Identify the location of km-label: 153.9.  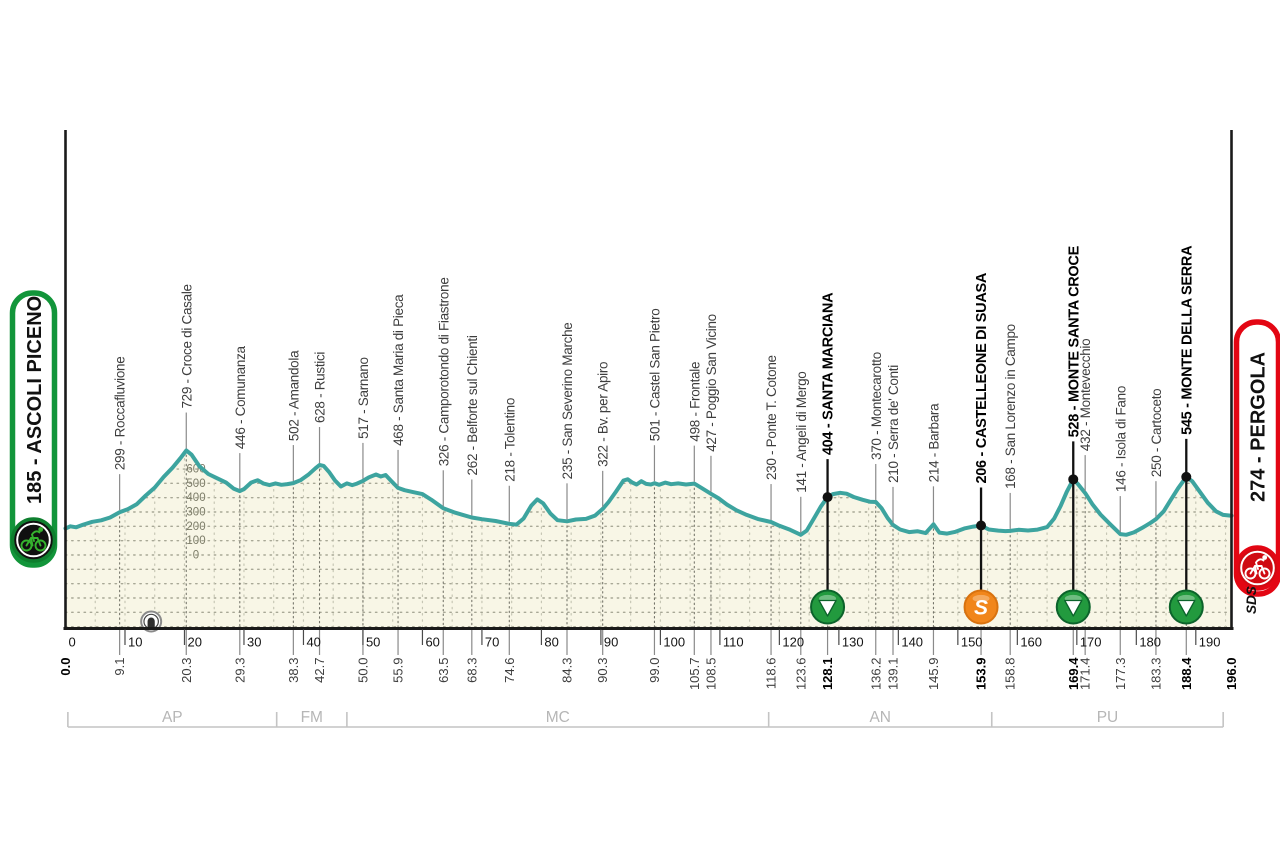
(981, 674).